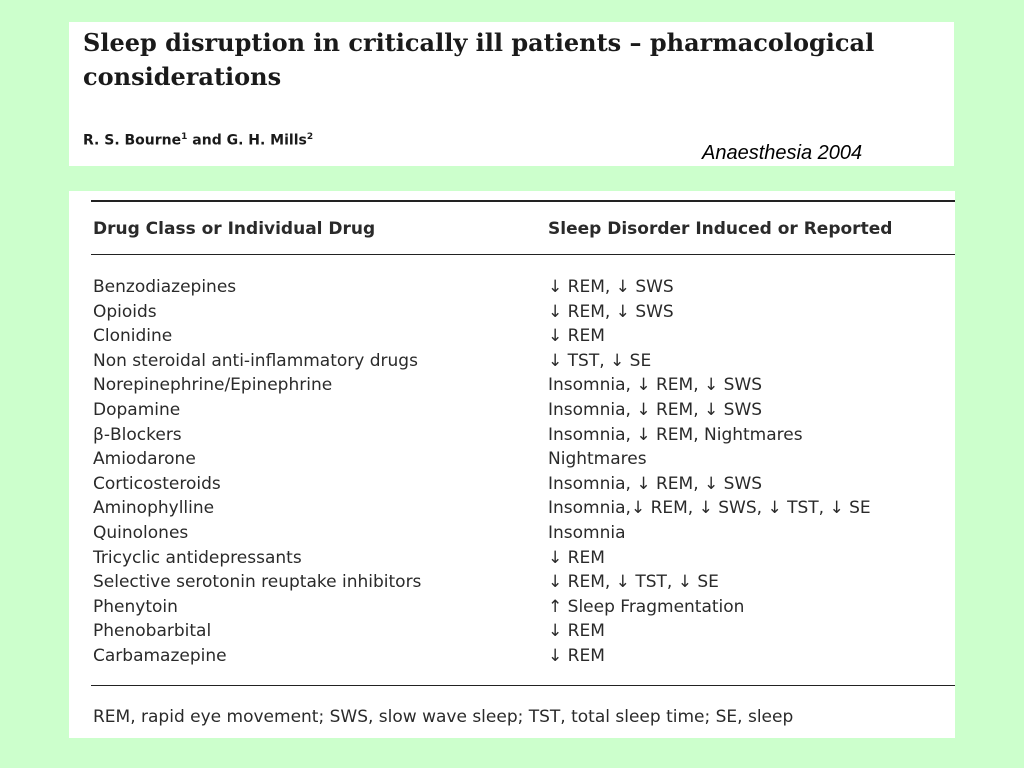  What do you see at coordinates (646, 606) in the screenshot?
I see `sleep-effect-cell: ↑ Sleep Fragmentation` at bounding box center [646, 606].